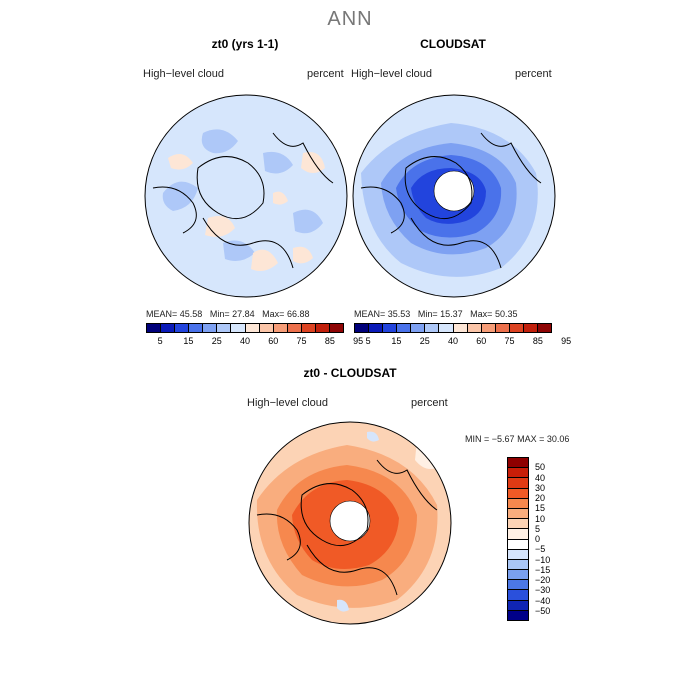  What do you see at coordinates (301, 341) in the screenshot?
I see `panel1-colorbar-tick-label: 75` at bounding box center [301, 341].